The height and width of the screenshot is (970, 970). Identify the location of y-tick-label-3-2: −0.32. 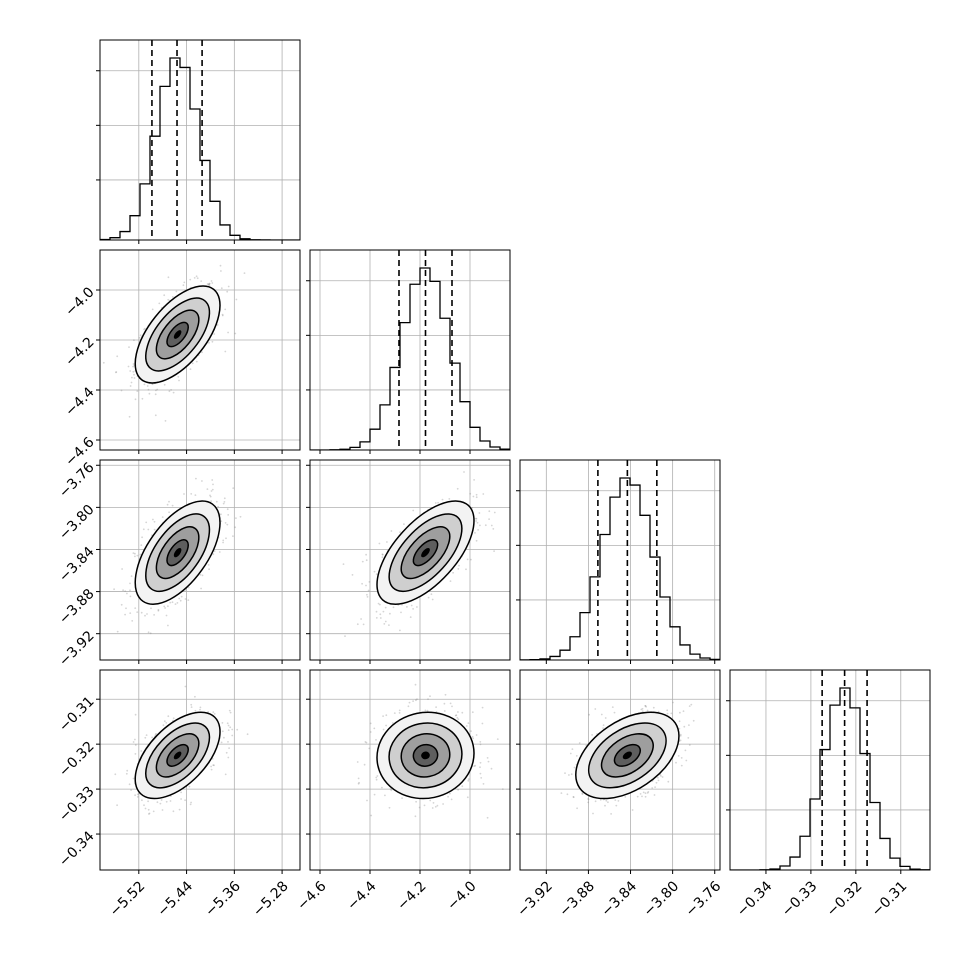
(77, 760).